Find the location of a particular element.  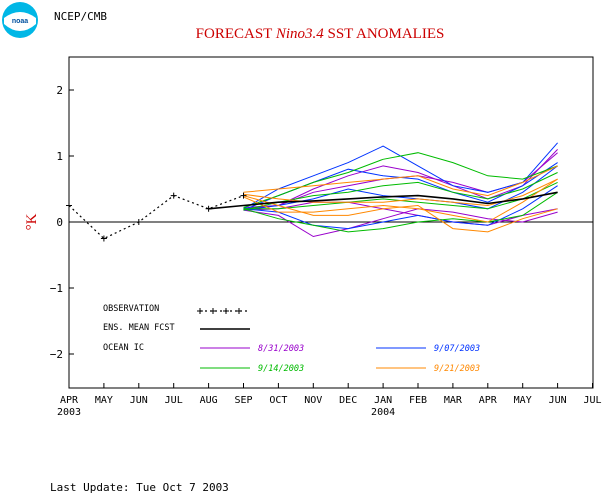

y-tick-label: 2 is located at coordinates (59, 90).